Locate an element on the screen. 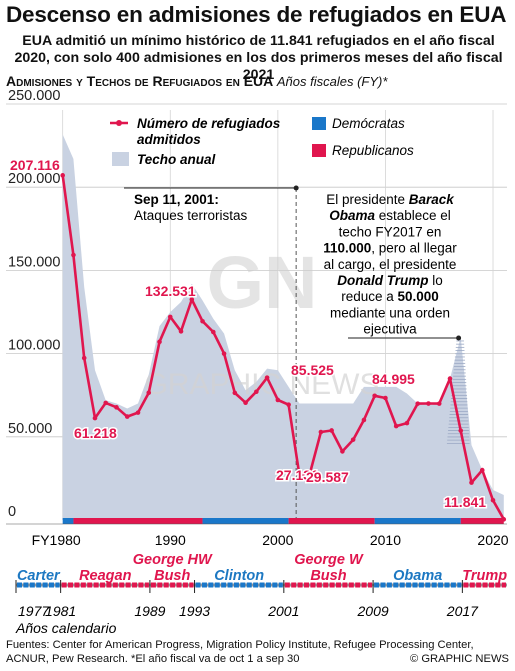  admitted-point-1990 is located at coordinates (170, 317).